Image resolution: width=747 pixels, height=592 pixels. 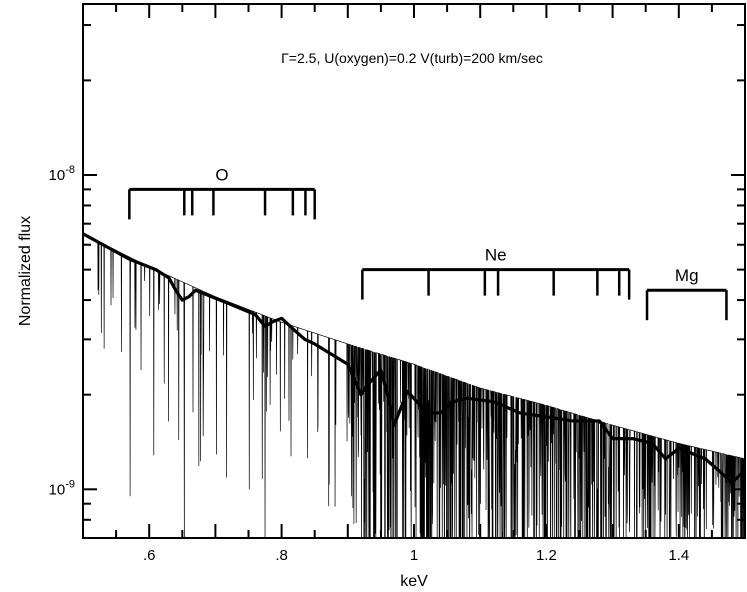 What do you see at coordinates (414, 555) in the screenshot?
I see `x-tick-label: 1` at bounding box center [414, 555].